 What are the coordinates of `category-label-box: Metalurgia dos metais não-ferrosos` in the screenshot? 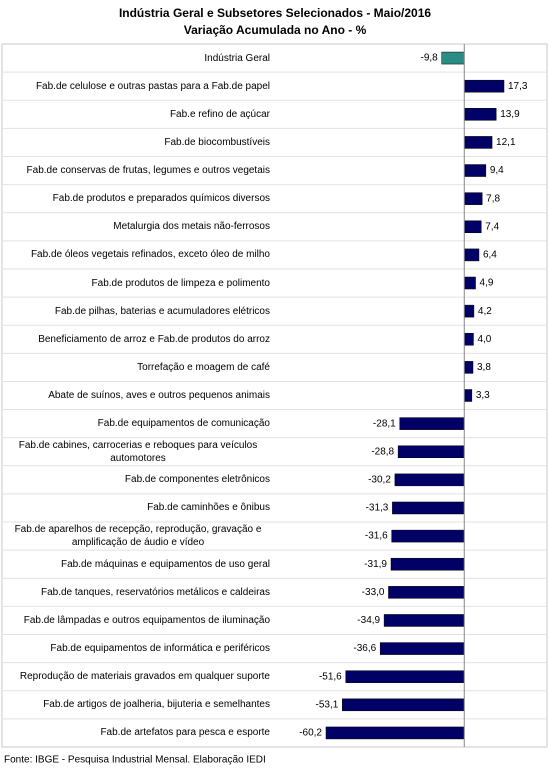 It's located at (137, 226).